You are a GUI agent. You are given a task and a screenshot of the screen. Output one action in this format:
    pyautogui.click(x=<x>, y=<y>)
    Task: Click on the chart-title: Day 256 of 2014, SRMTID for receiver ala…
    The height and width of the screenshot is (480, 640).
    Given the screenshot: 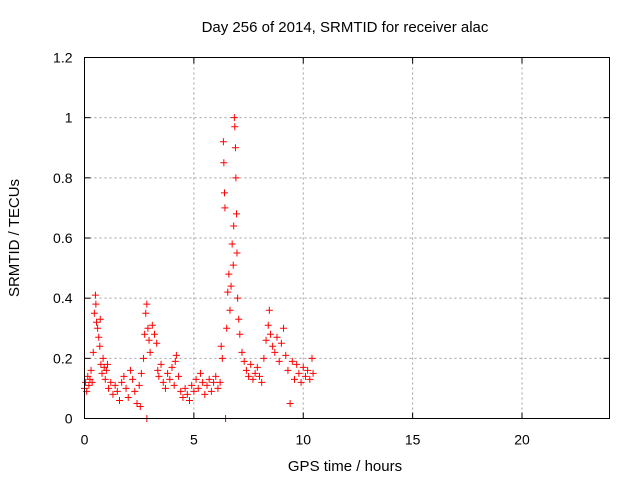 What is the action you would take?
    pyautogui.click(x=345, y=27)
    